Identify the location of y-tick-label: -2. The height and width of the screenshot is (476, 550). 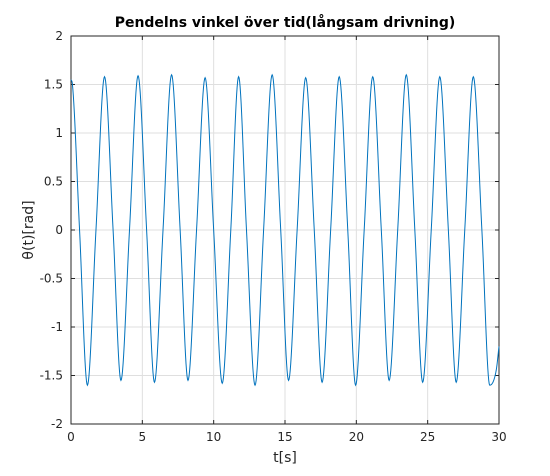
(57, 424).